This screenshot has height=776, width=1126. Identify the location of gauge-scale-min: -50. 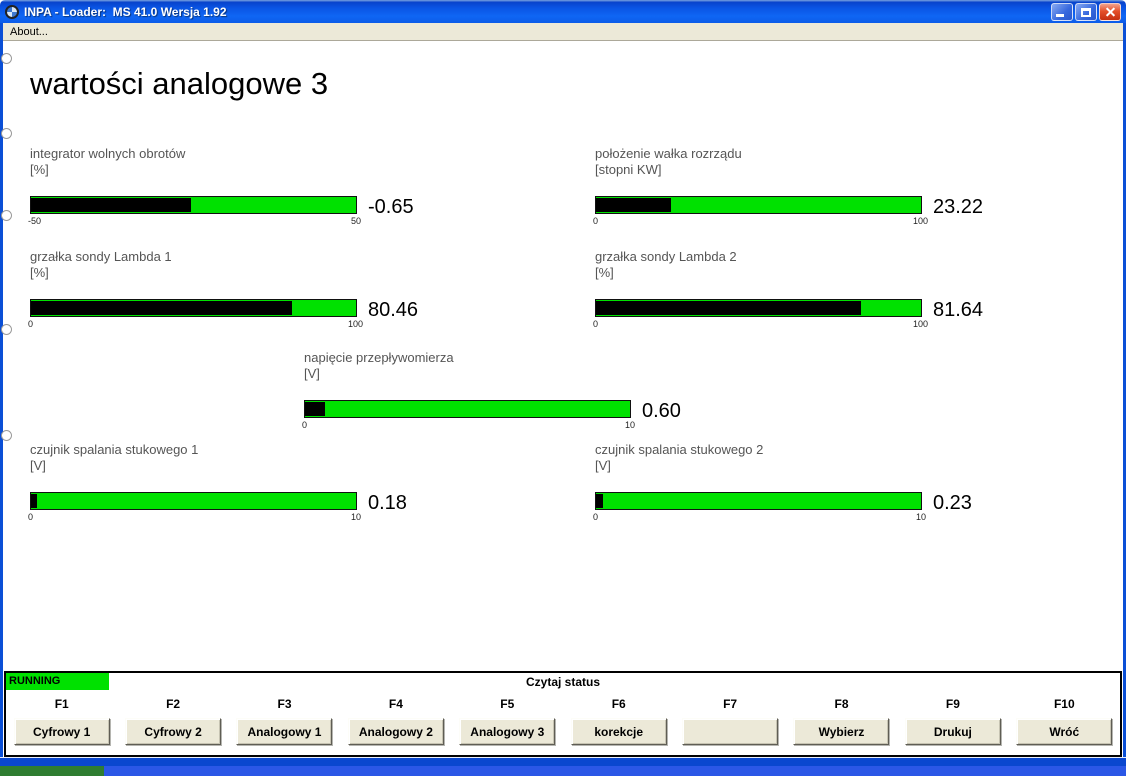
(35, 221).